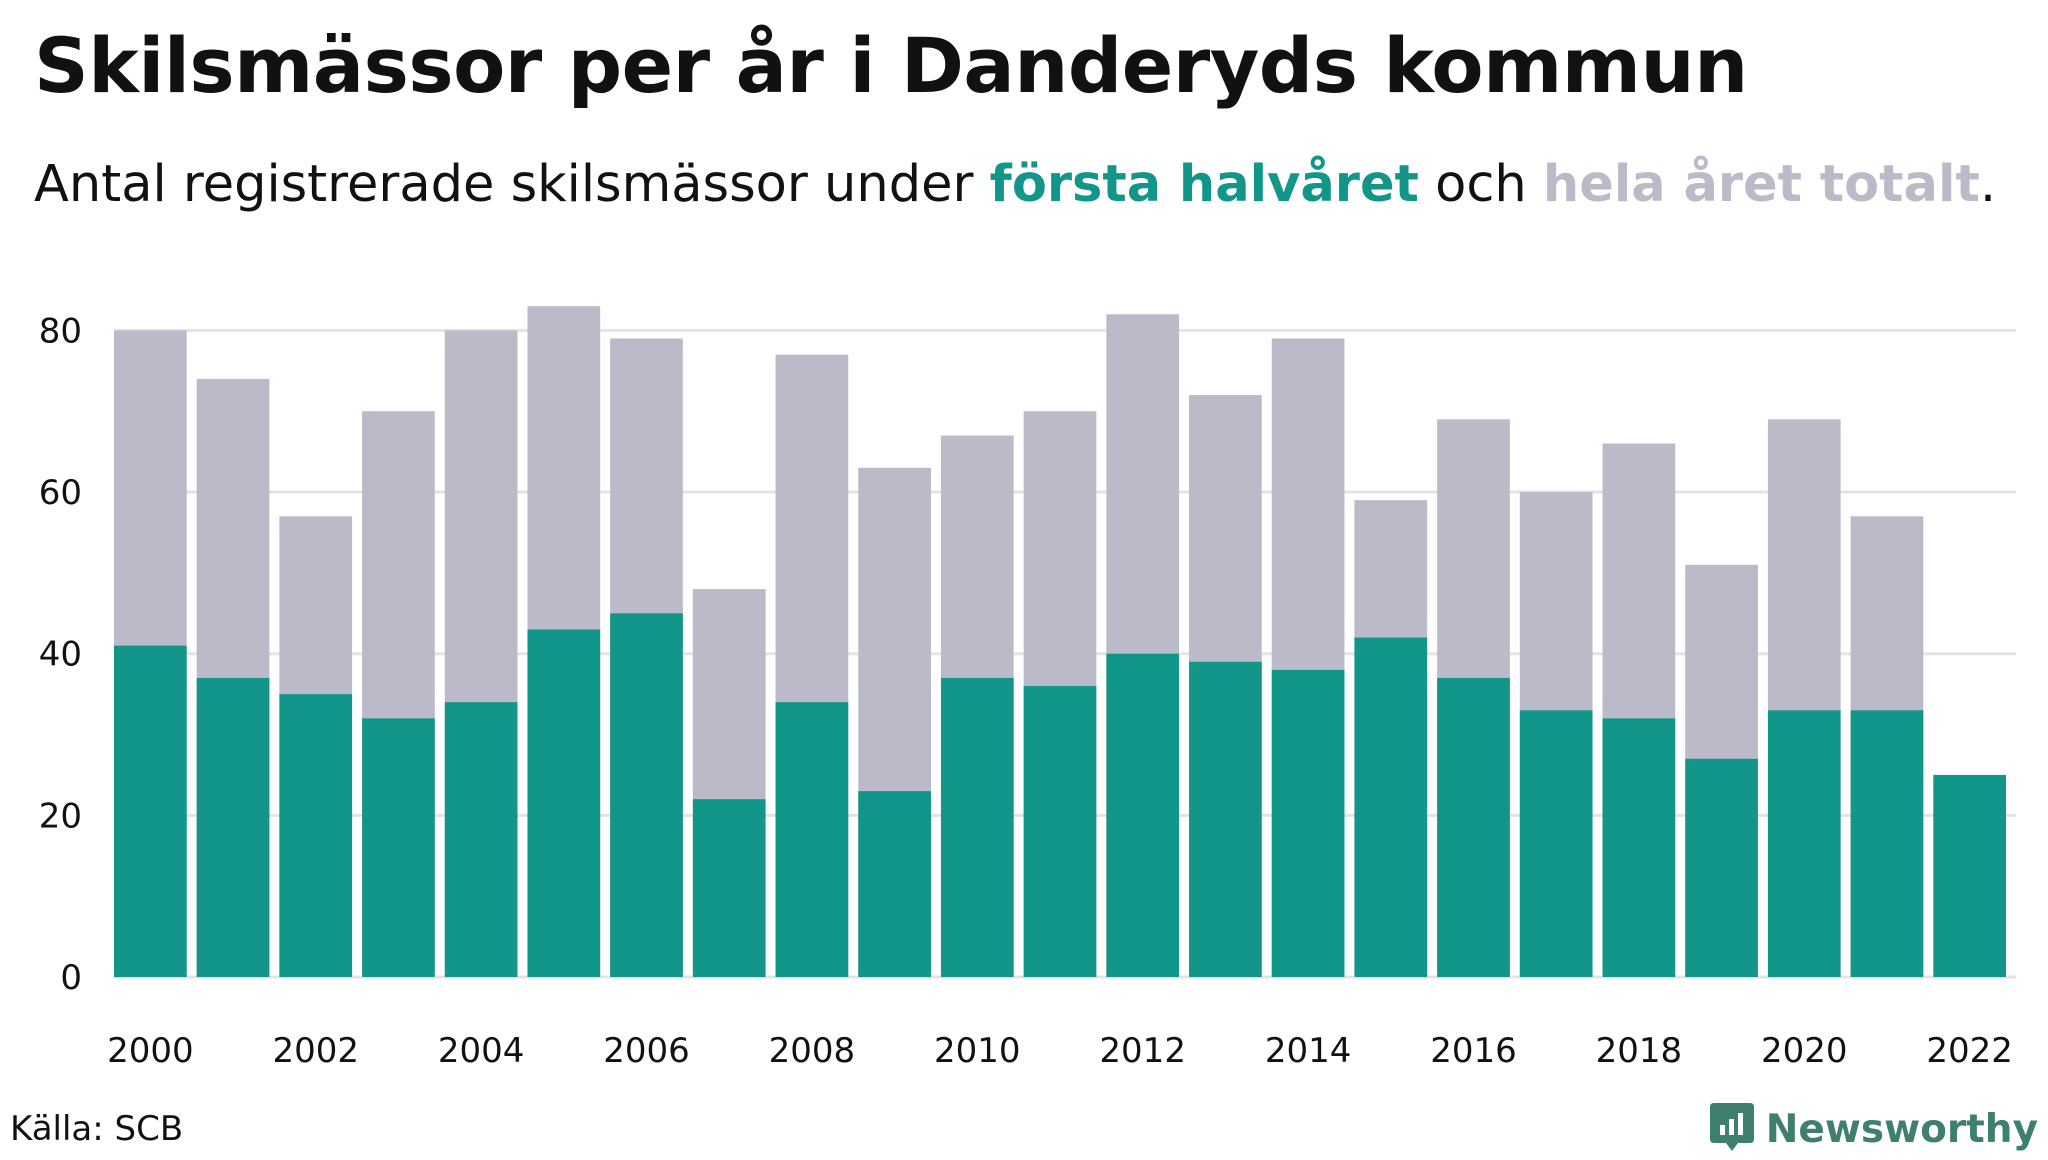 The width and height of the screenshot is (2048, 1160). Describe the element at coordinates (71, 978) in the screenshot. I see `y-tick-label: 0` at that location.